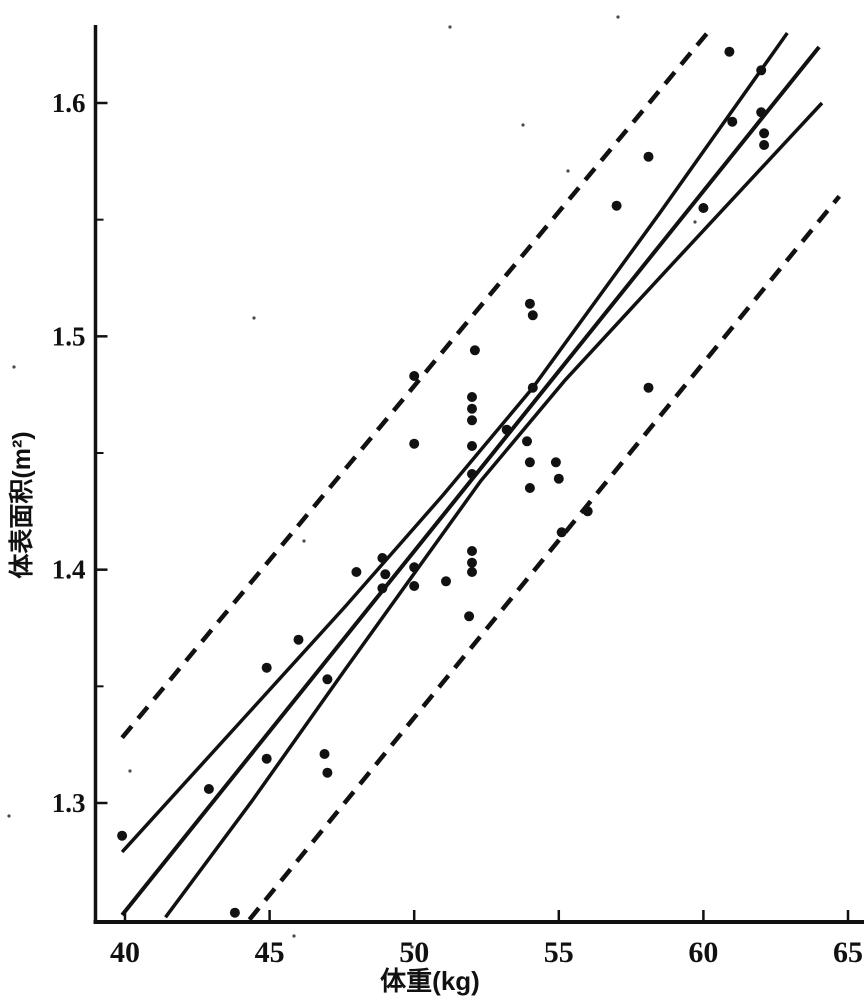  Describe the element at coordinates (430, 981) in the screenshot. I see `x-axis-title: 体重(kg)` at that location.